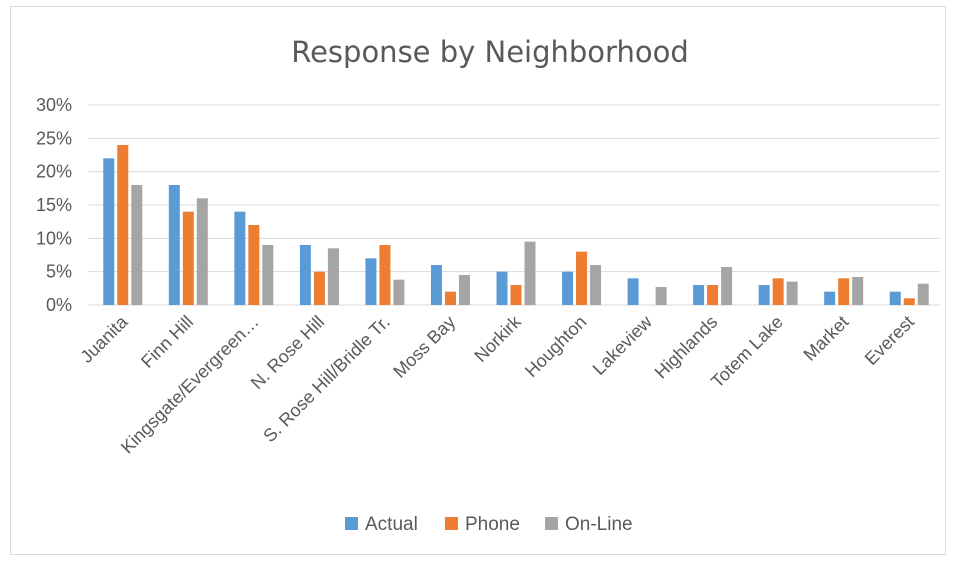 This screenshot has height=561, width=958. What do you see at coordinates (167, 342) in the screenshot?
I see `x-tick-label: Finn Hill` at bounding box center [167, 342].